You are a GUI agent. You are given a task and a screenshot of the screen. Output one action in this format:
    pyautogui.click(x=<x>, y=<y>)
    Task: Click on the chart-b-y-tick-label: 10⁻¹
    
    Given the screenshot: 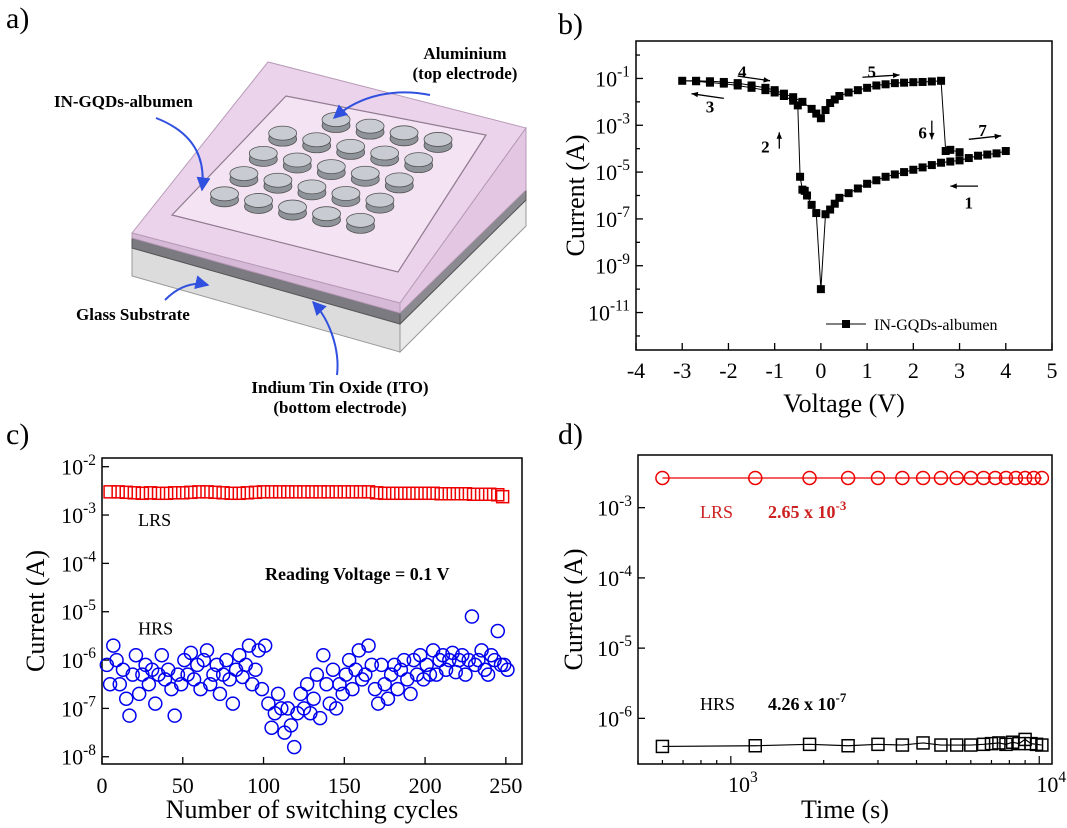 What is the action you would take?
    pyautogui.click(x=612, y=78)
    